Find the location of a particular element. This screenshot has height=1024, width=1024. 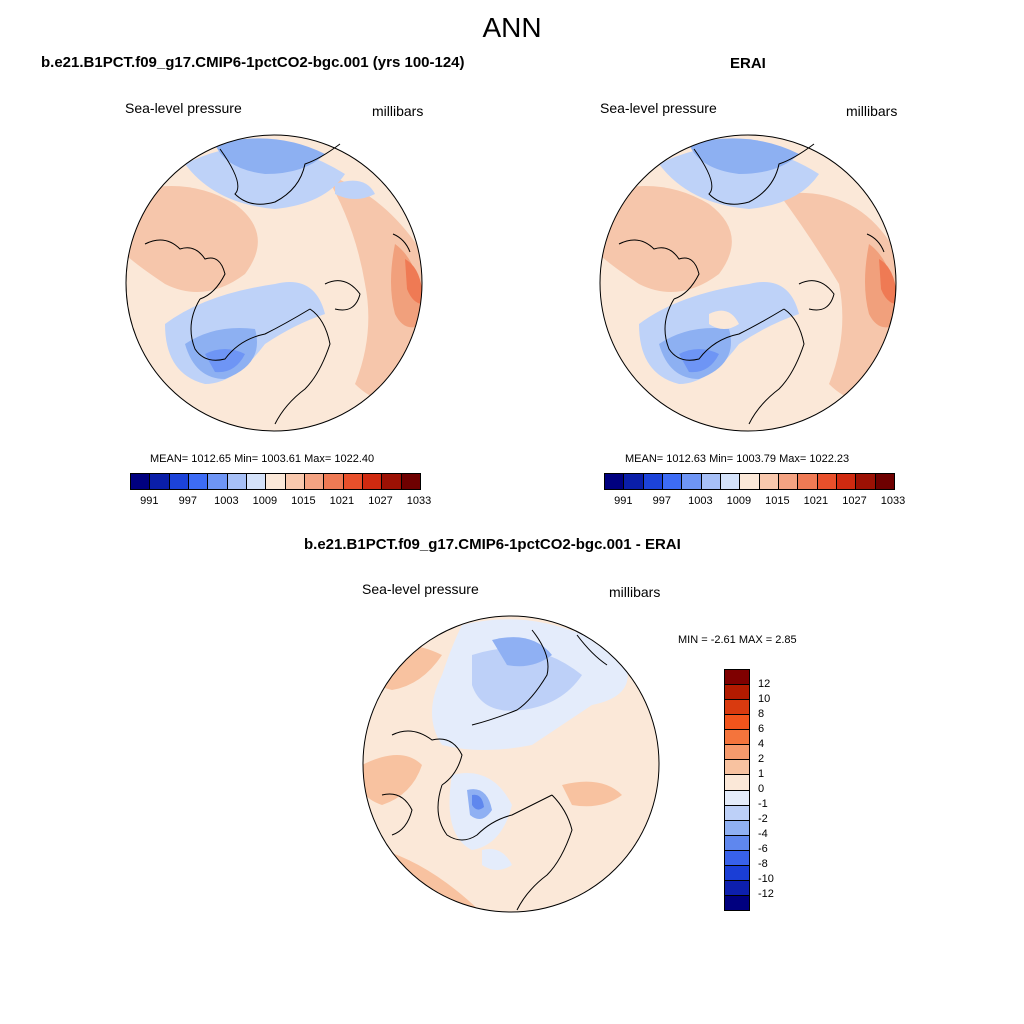

colorbar-tick-label: -2 is located at coordinates (763, 819).